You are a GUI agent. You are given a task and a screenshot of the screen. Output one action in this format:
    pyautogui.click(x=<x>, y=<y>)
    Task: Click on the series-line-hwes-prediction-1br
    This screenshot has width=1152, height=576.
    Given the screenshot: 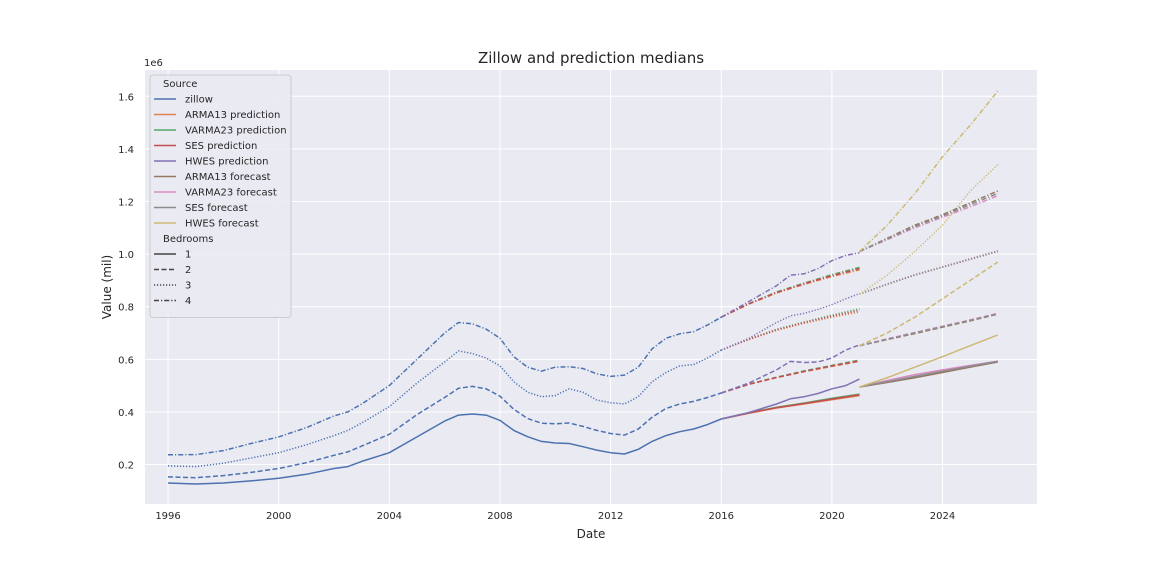 What is the action you would take?
    pyautogui.click(x=790, y=399)
    